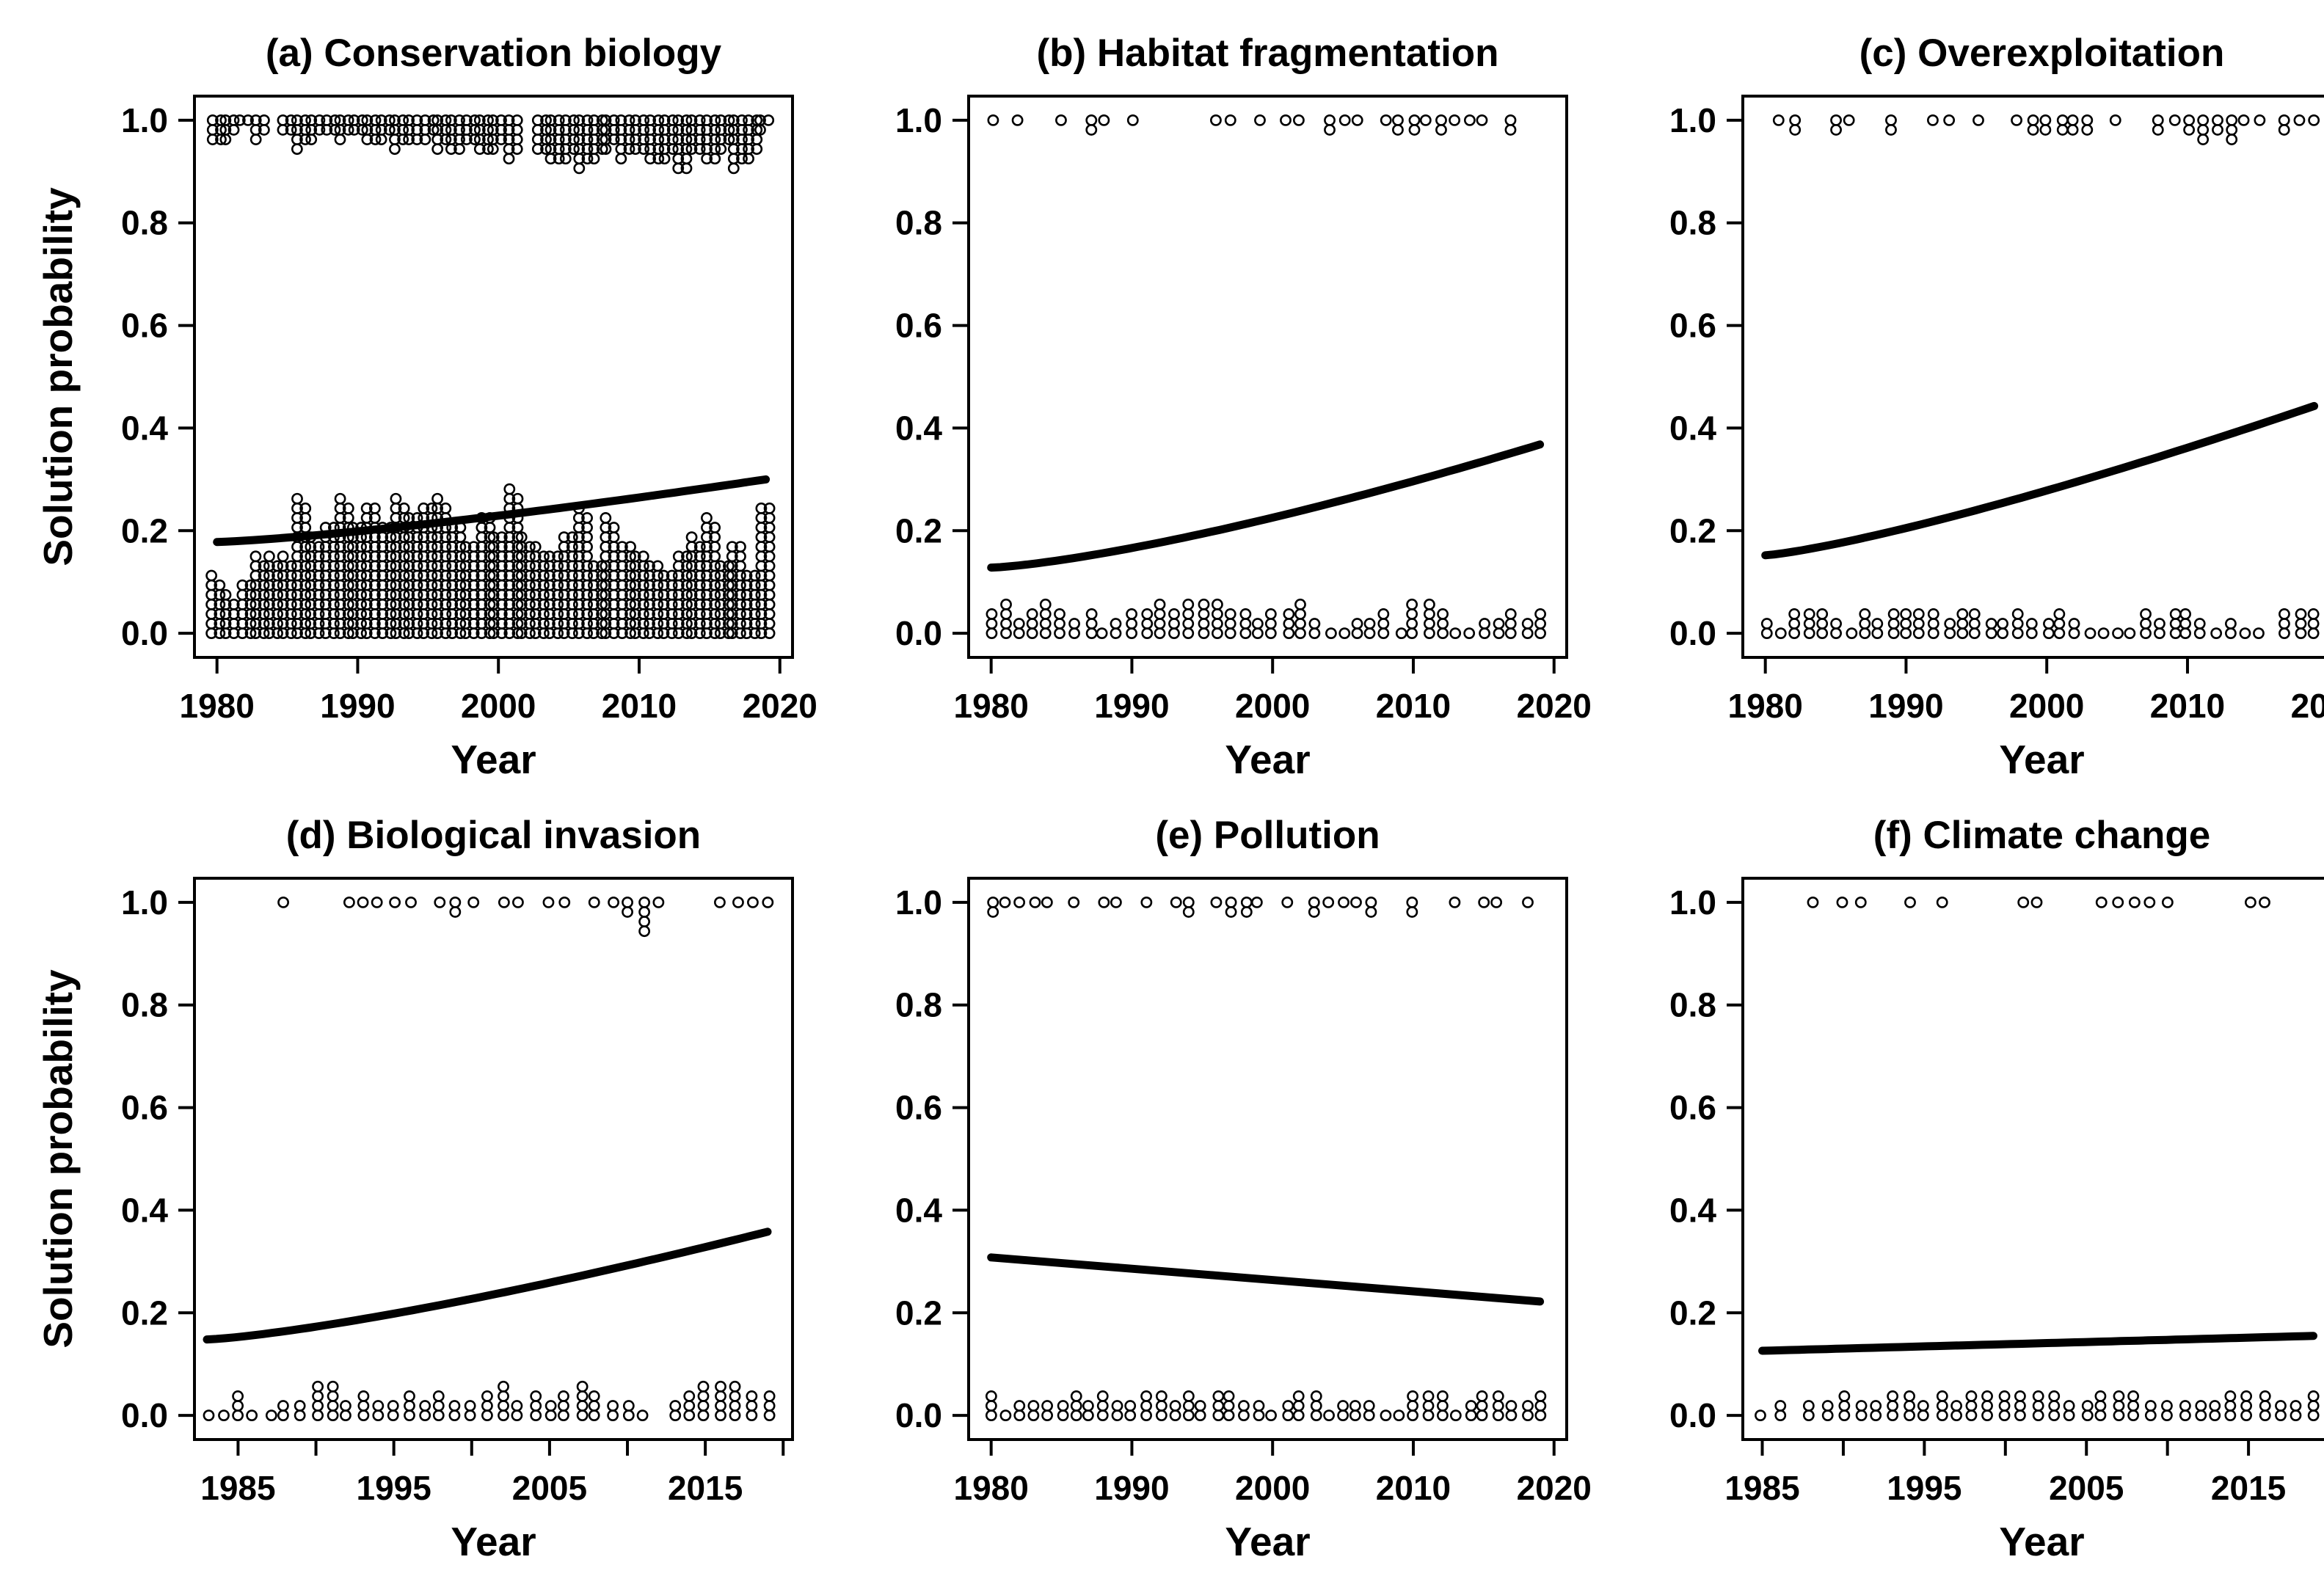 The height and width of the screenshot is (1576, 2324). What do you see at coordinates (1260, 907) in the screenshot?
I see `data-points-one` at bounding box center [1260, 907].